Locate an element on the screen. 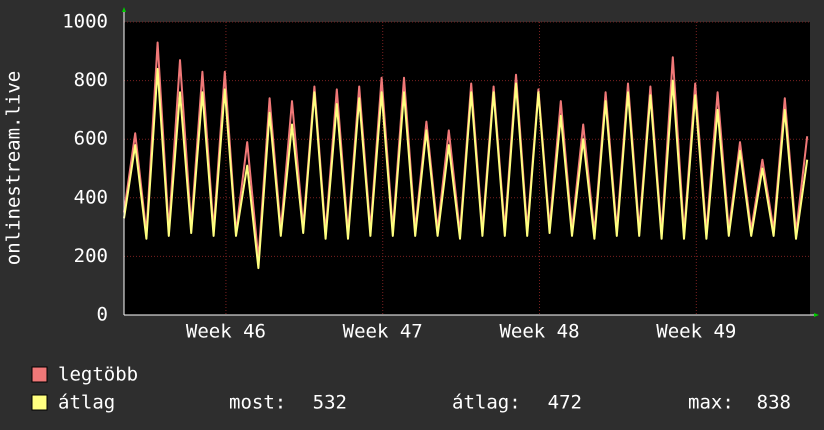  stat-label: átlag: is located at coordinates (486, 403).